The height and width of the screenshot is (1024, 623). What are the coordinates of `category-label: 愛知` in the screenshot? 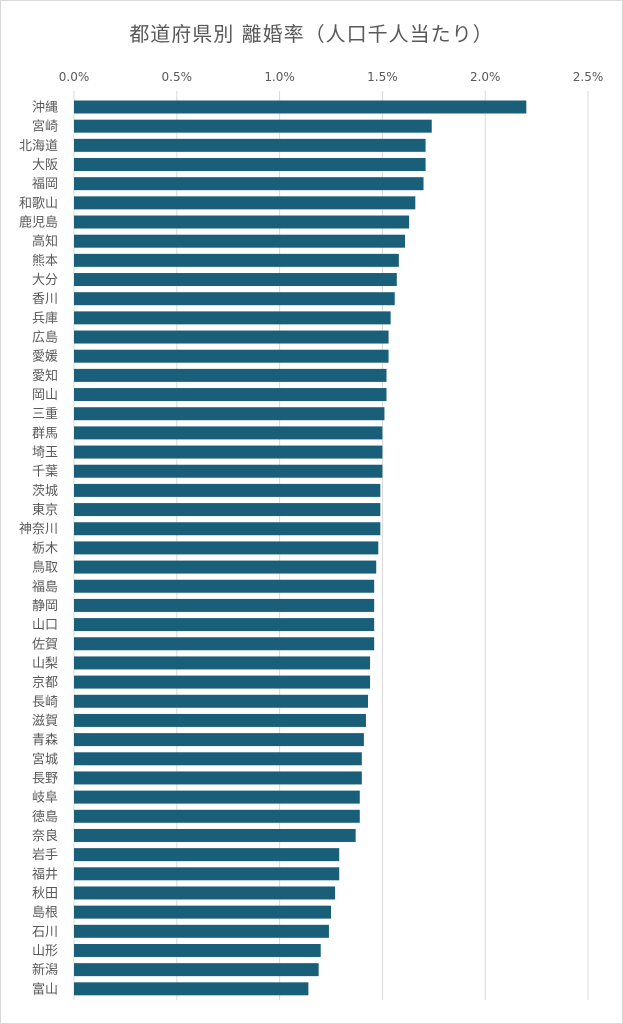 It's located at (45, 376).